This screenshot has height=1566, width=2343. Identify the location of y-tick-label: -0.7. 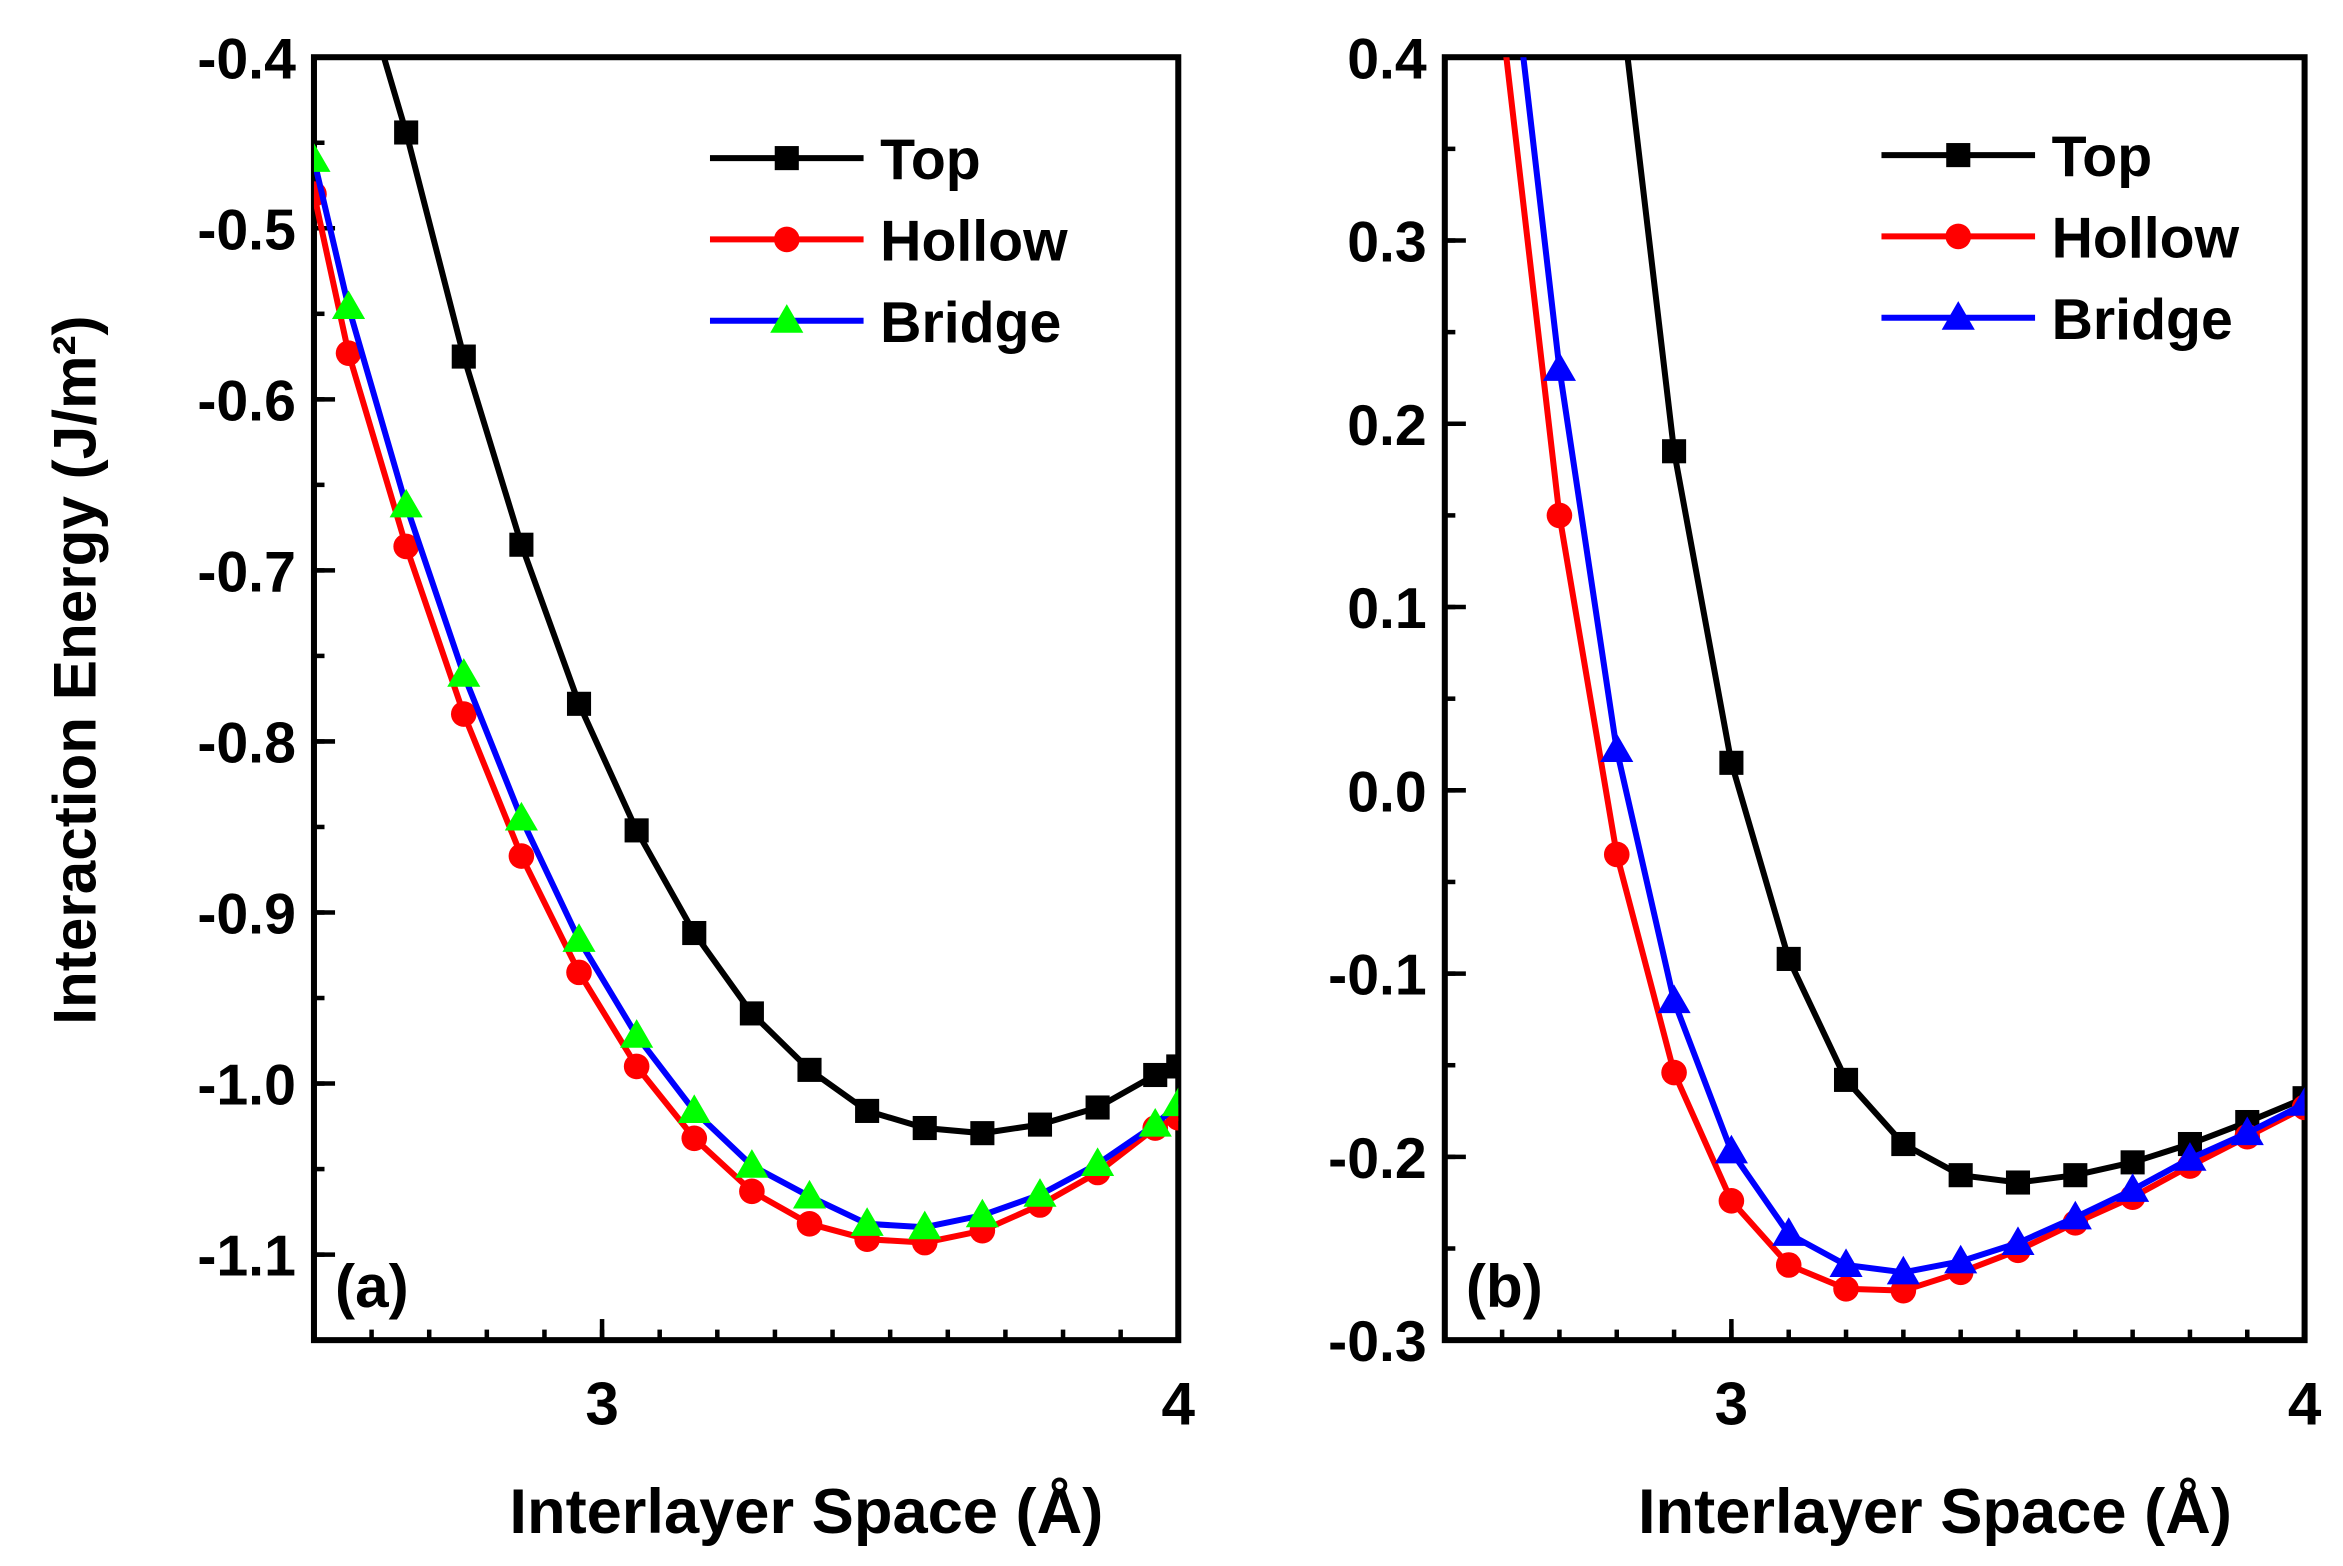
(246, 572).